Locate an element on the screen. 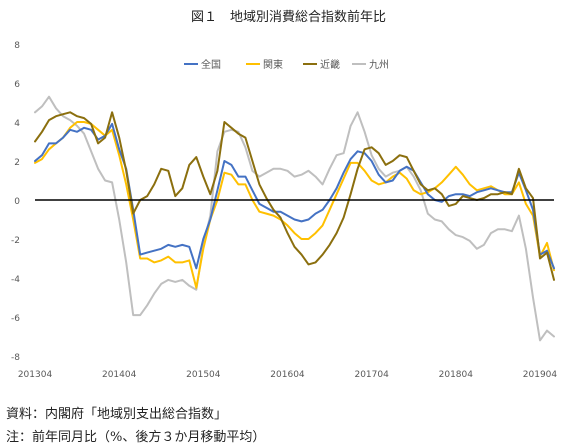  x-tick-label: 201704 is located at coordinates (371, 375).